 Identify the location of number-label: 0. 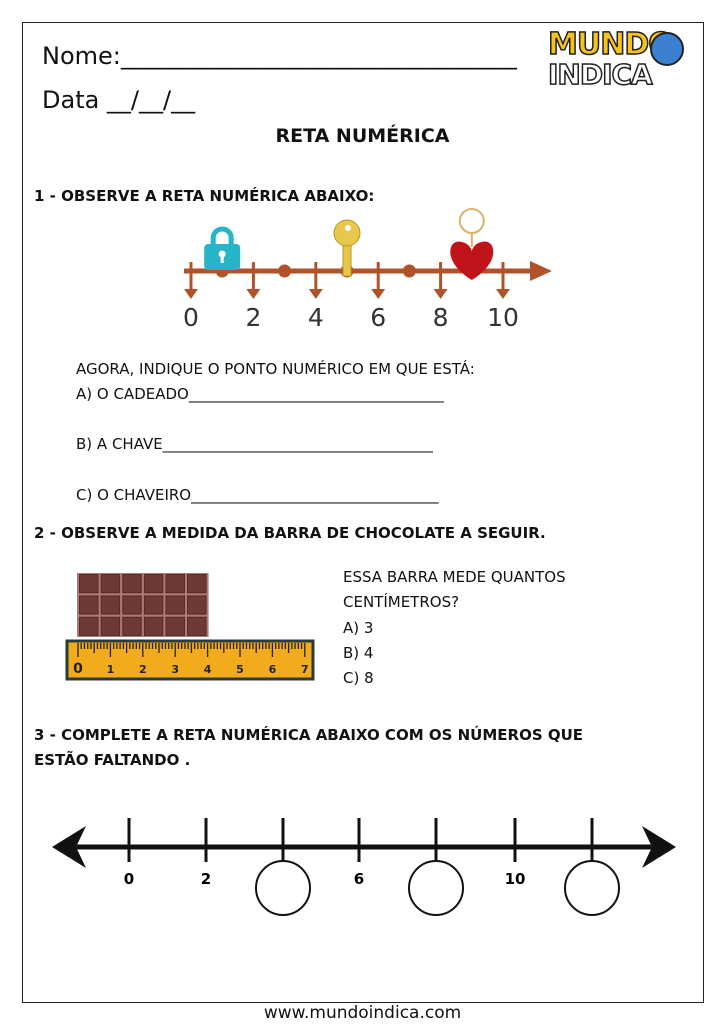
(191, 317).